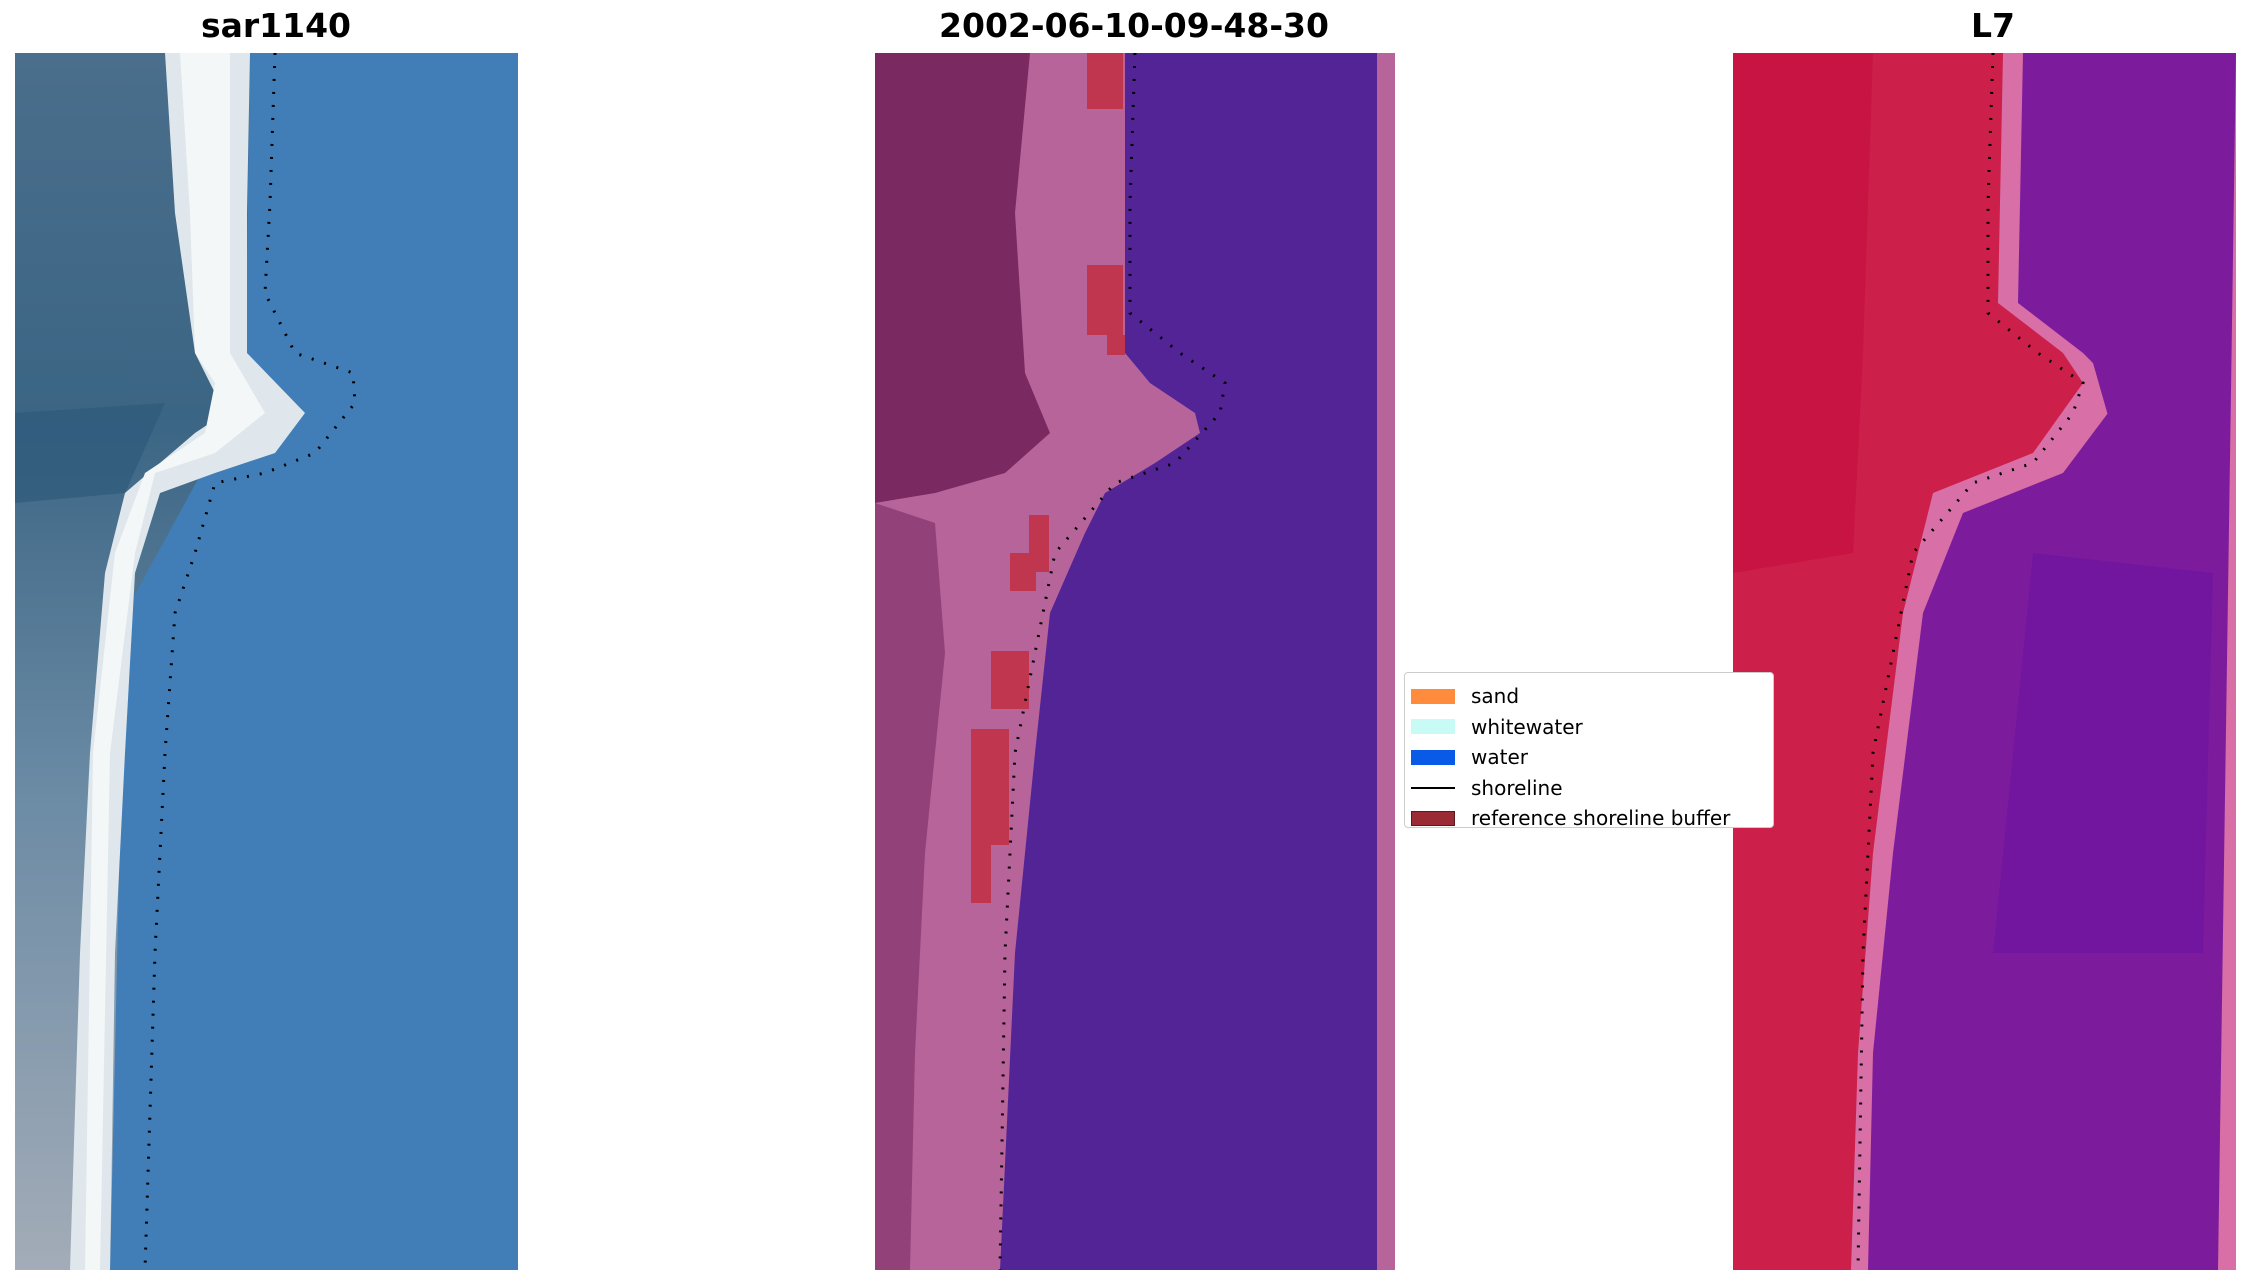 This screenshot has width=2266, height=1283. Describe the element at coordinates (276, 25) in the screenshot. I see `panel-title-rgb: sar1140` at that location.